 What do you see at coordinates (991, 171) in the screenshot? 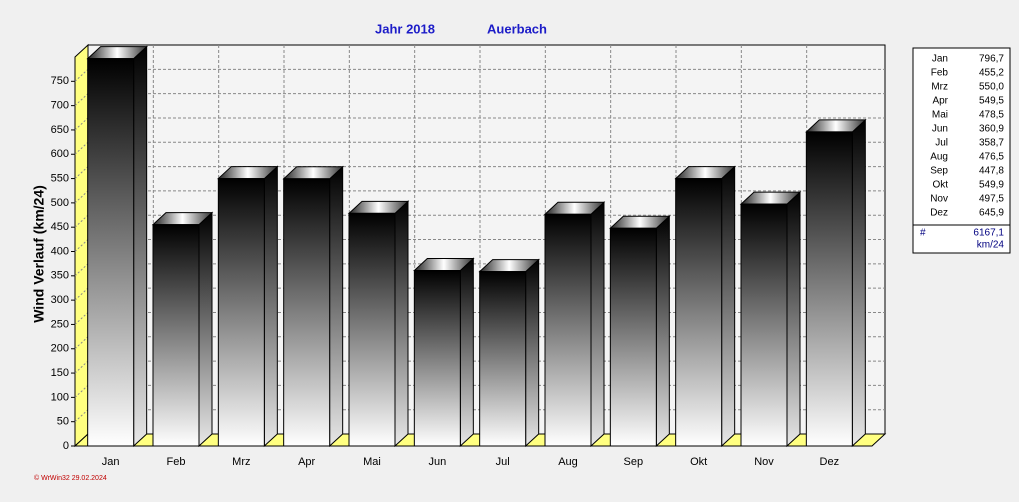
I see `legend-value: 447,8` at bounding box center [991, 171].